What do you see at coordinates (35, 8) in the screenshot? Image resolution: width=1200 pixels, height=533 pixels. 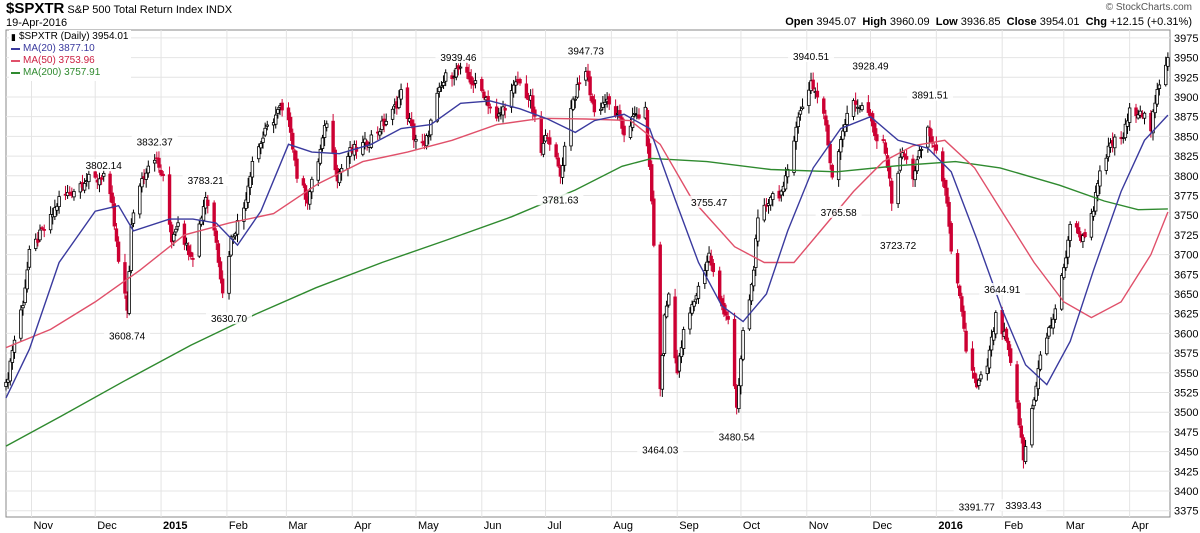 I see `symbol: $SPXTR` at bounding box center [35, 8].